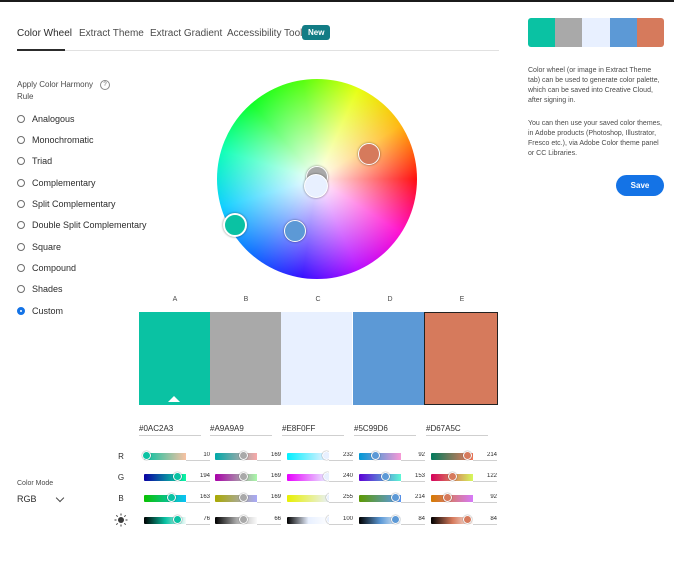 This screenshot has height=569, width=674. What do you see at coordinates (47, 289) in the screenshot?
I see `harmony-option-label: Shades` at bounding box center [47, 289].